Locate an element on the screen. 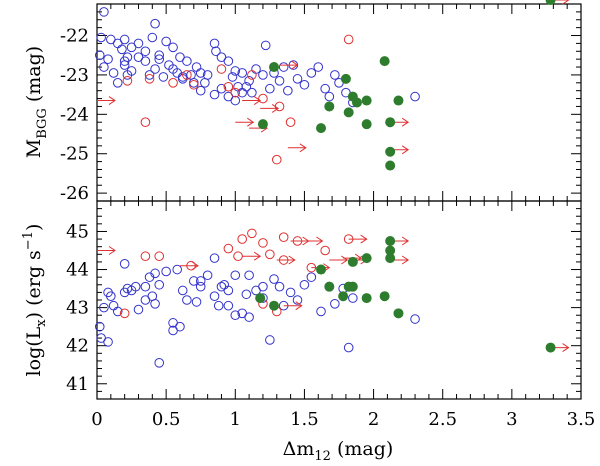 The width and height of the screenshot is (600, 466). bottom-y-tick-label: 42 is located at coordinates (77, 346).